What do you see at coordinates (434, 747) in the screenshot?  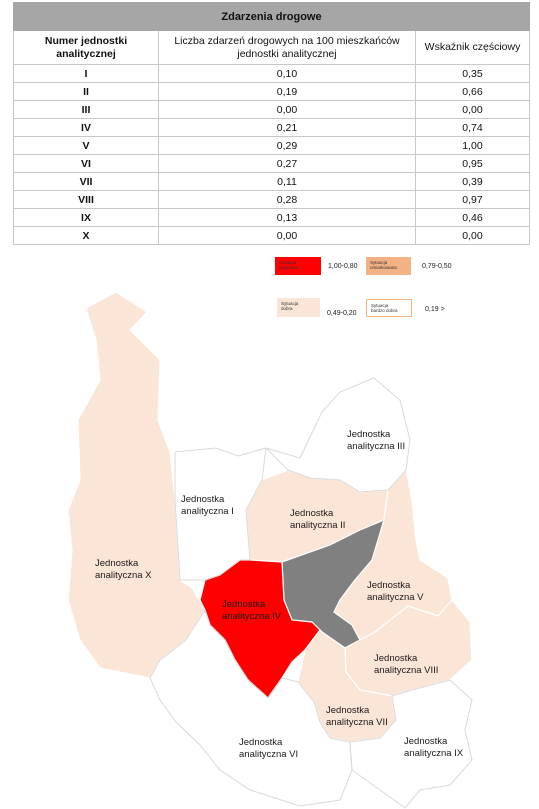 I see `label-region-ix: Jednostka analityczna IX` at bounding box center [434, 747].